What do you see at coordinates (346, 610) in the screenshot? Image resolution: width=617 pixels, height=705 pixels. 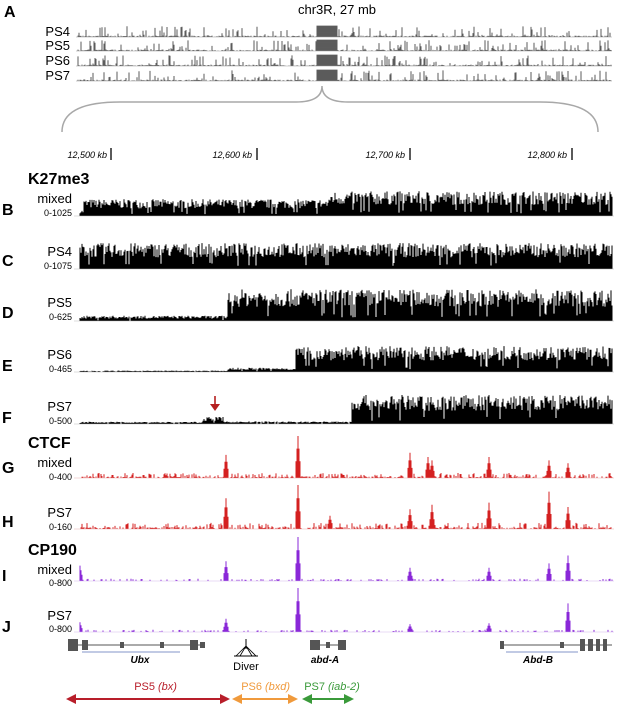 I see `cp190-signal-ps7` at bounding box center [346, 610].